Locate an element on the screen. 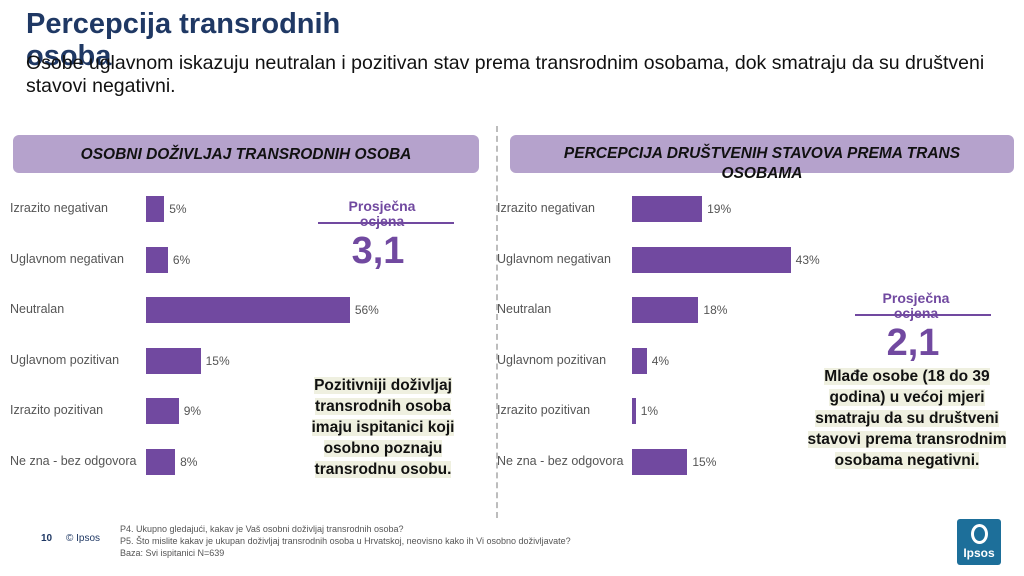 This screenshot has width=1024, height=576. ipsos-logo-icon is located at coordinates (979, 534).